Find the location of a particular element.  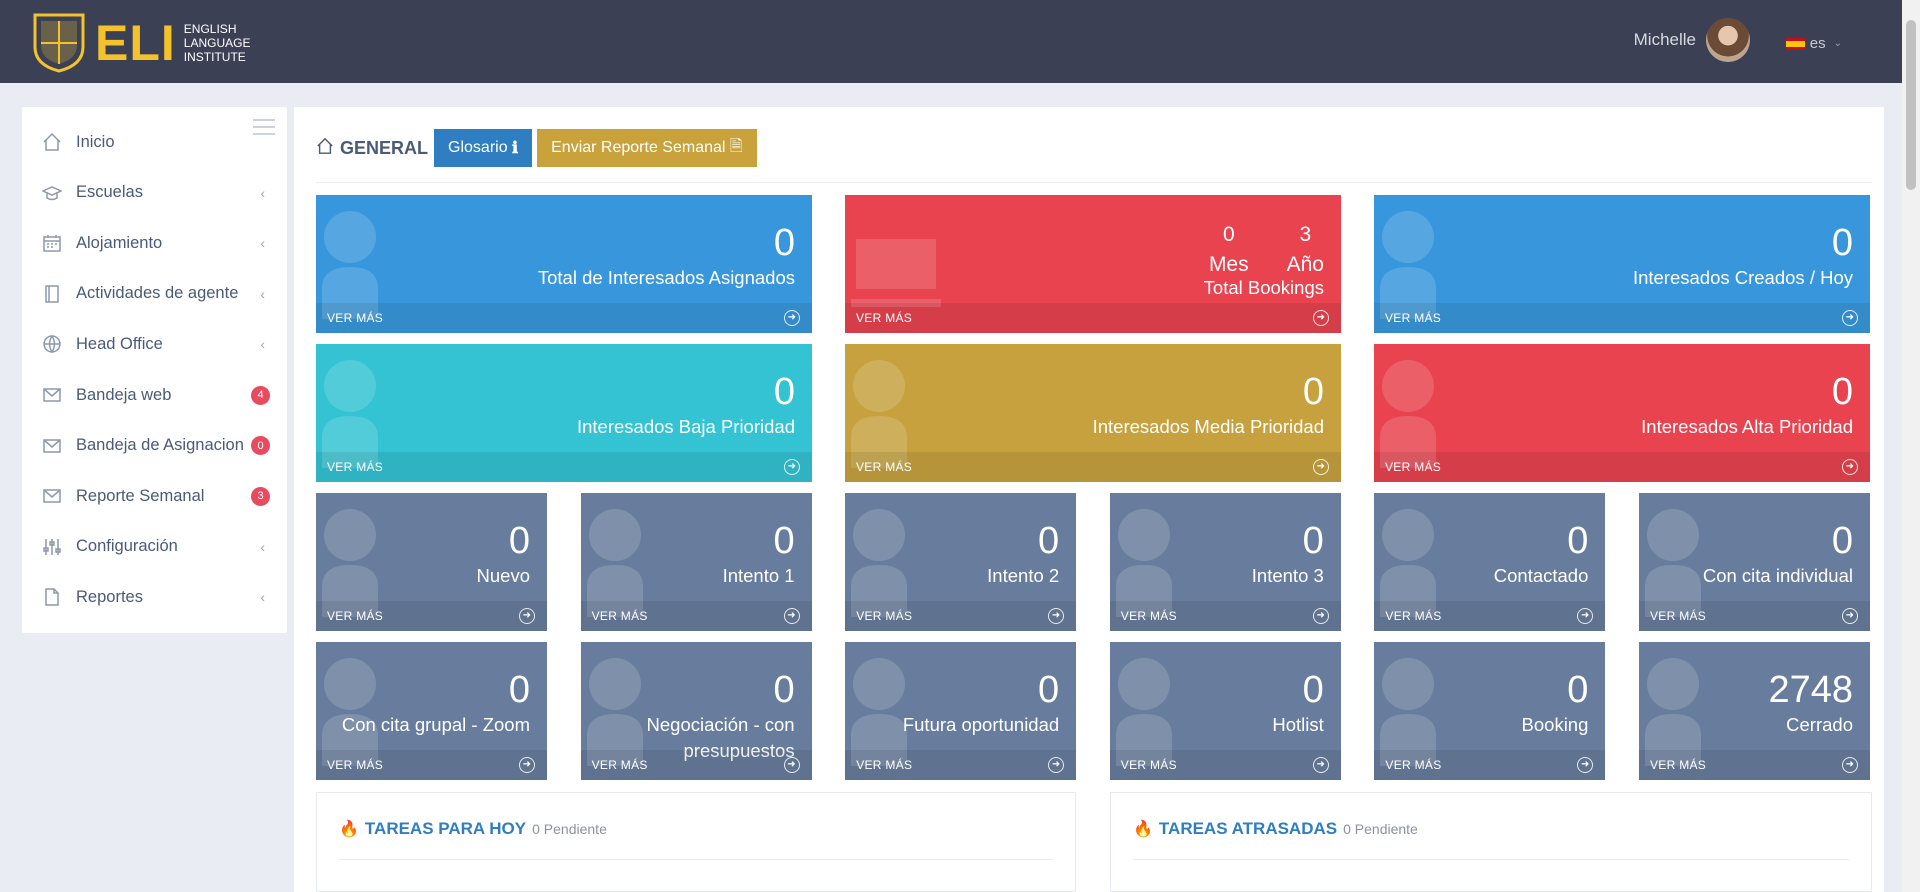

page-scrollbar is located at coordinates (1911, 446).